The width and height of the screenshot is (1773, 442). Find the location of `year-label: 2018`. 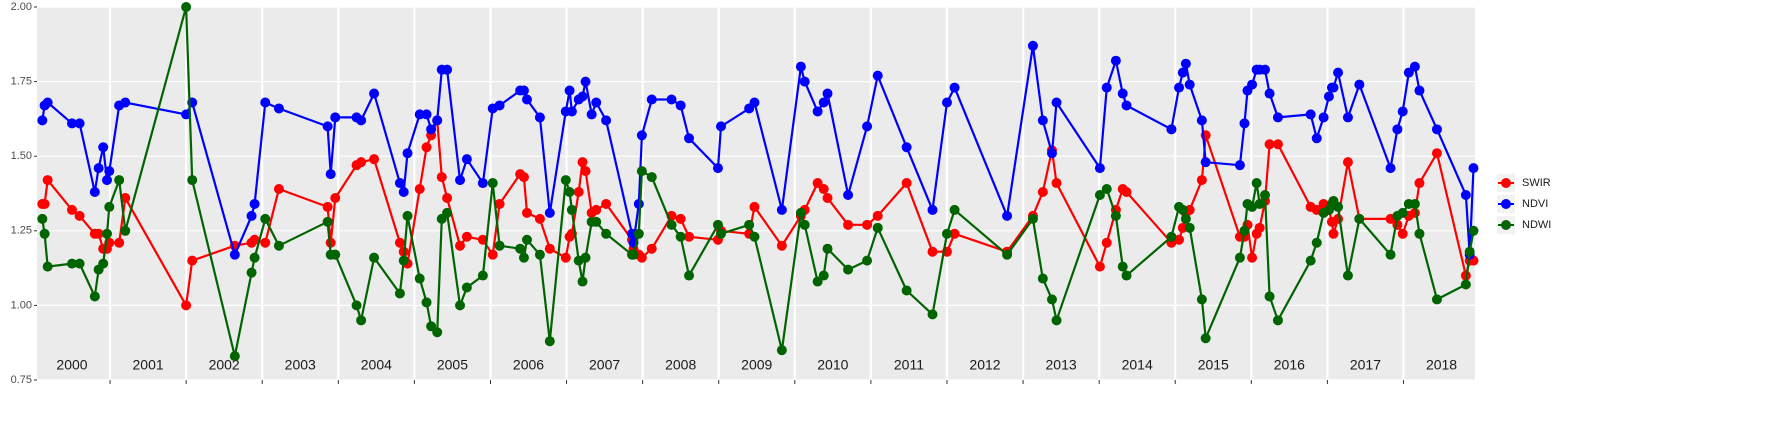

year-label: 2018 is located at coordinates (1441, 365).